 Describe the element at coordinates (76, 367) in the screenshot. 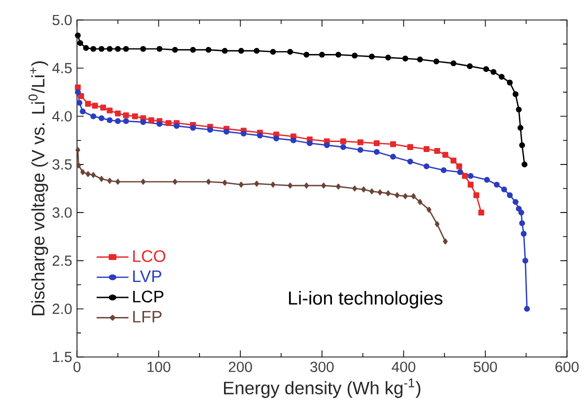

I see `x-tick-label: 0` at that location.